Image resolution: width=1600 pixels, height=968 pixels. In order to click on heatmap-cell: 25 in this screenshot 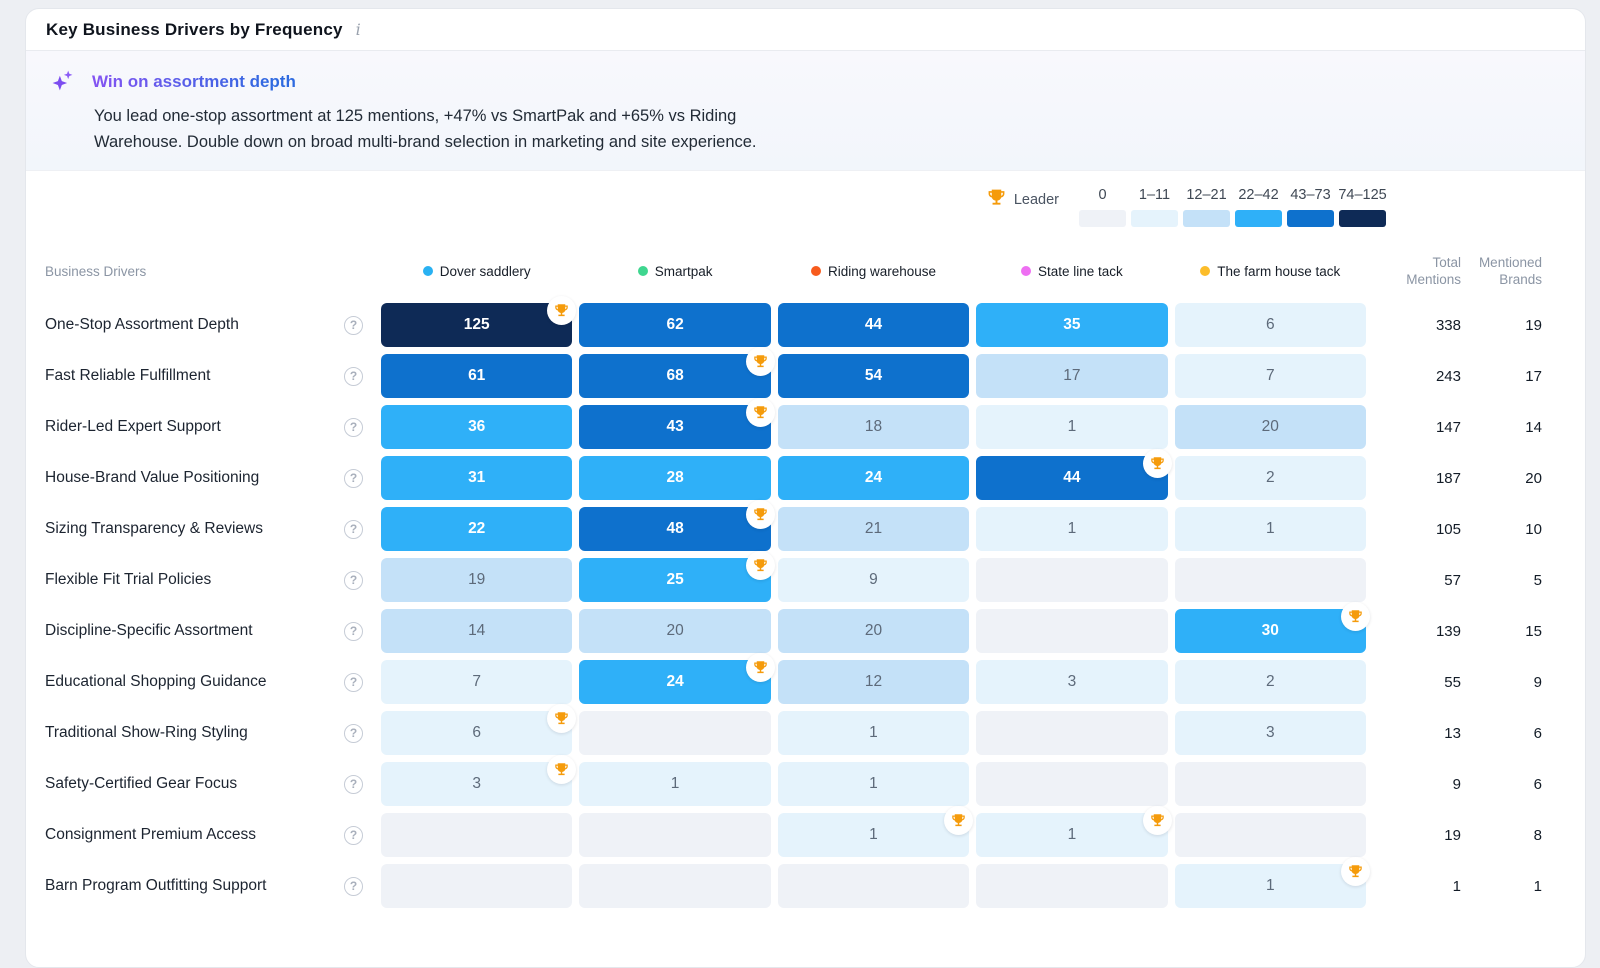, I will do `click(677, 576)`.